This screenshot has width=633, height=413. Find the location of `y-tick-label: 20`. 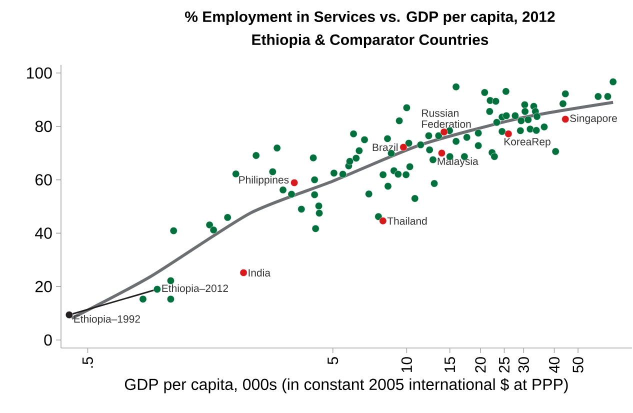

y-tick-label: 20 is located at coordinates (43, 286).